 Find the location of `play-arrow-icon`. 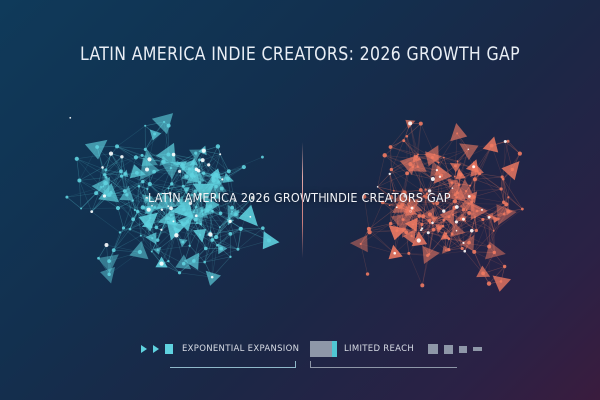

play-arrow-icon is located at coordinates (156, 349).